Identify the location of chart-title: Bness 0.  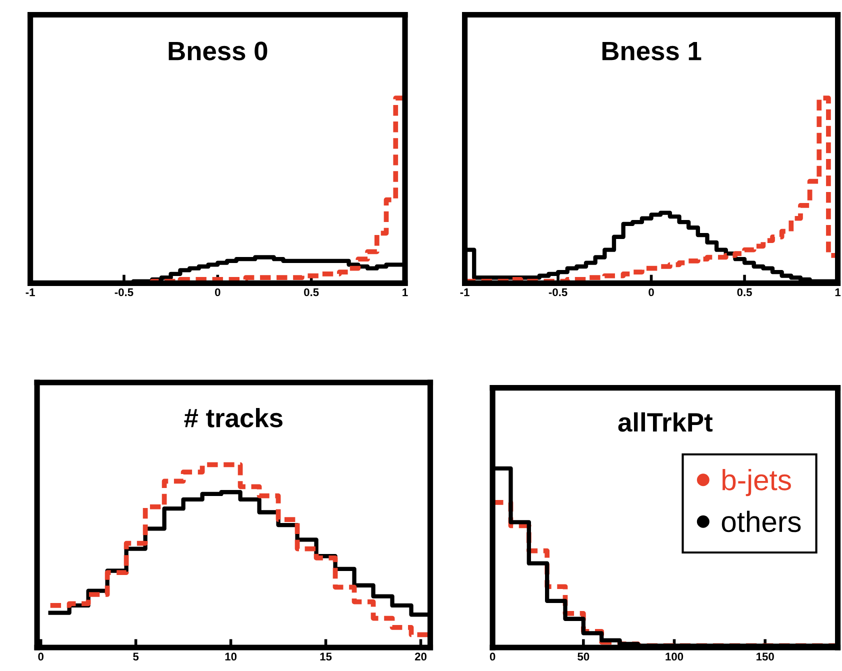
(218, 51).